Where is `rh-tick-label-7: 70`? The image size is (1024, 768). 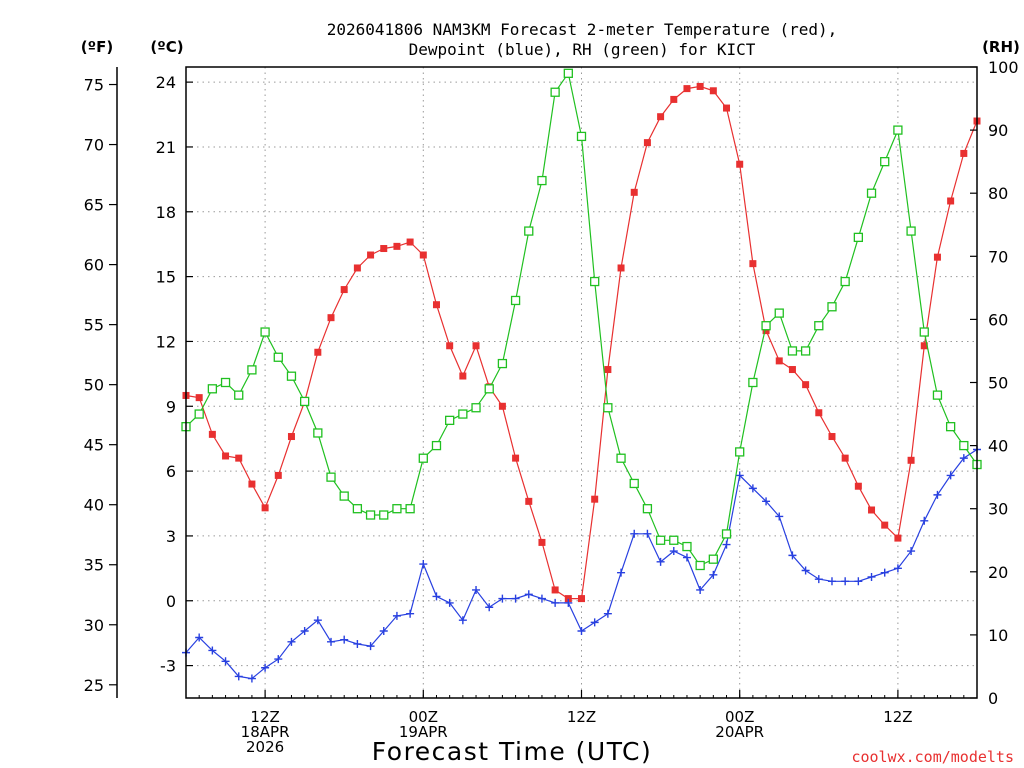 rh-tick-label-7: 70 is located at coordinates (998, 256).